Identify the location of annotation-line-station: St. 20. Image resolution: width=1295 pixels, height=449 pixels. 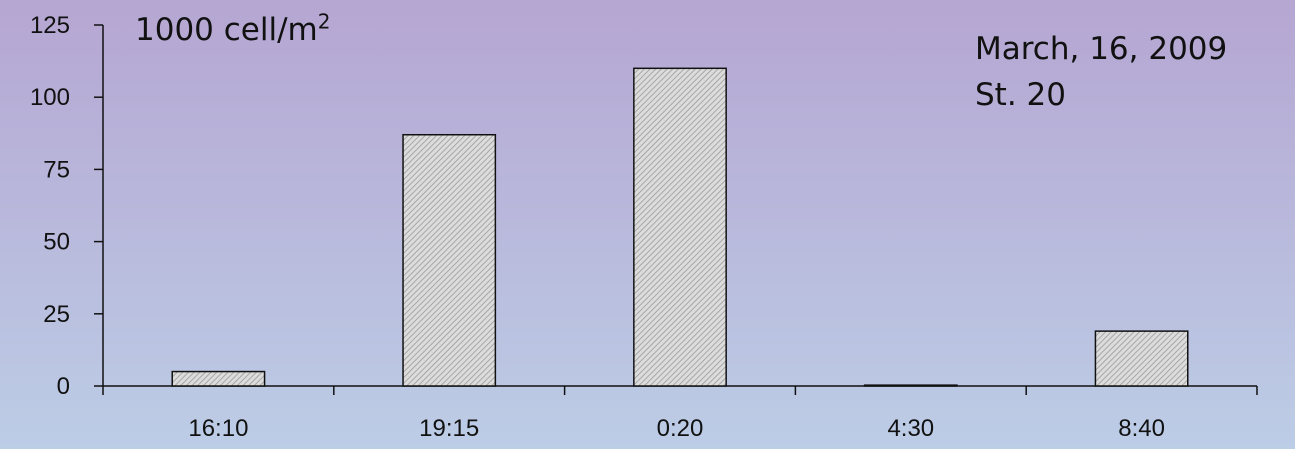
(1020, 95).